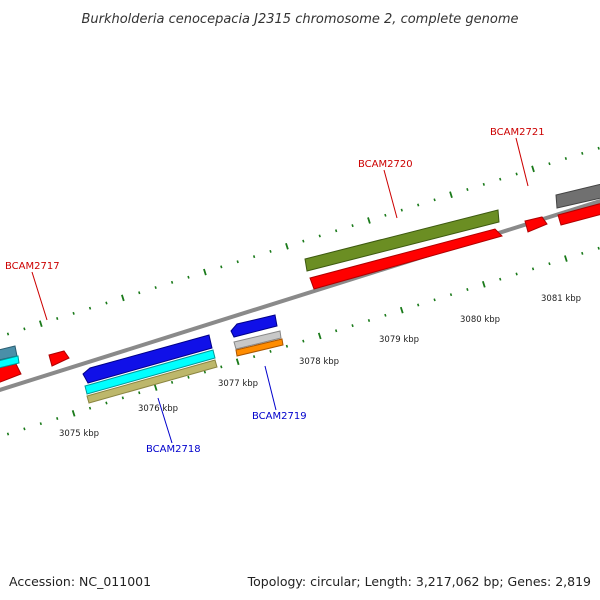  I want to click on scale-label-3075: 3075 kbp, so click(79, 434).